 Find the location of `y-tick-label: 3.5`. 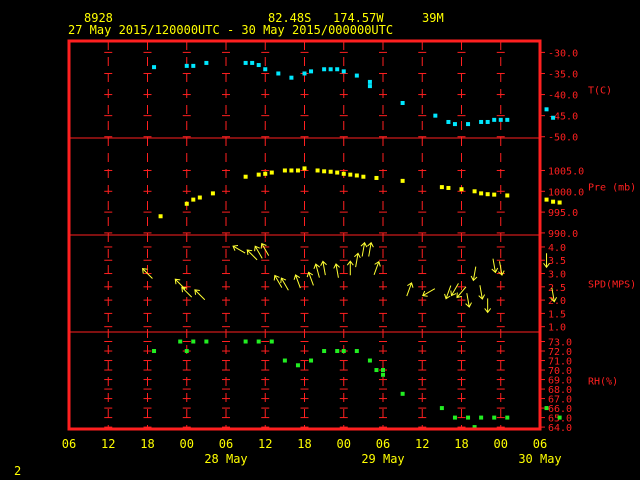

y-tick-label: 3.5 is located at coordinates (557, 261).